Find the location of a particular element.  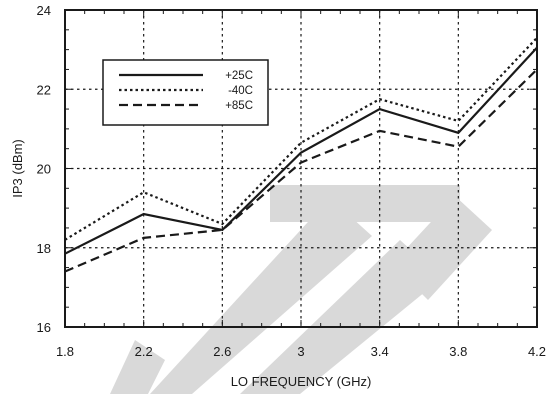

y-tick-label-20: 20 is located at coordinates (44, 169).